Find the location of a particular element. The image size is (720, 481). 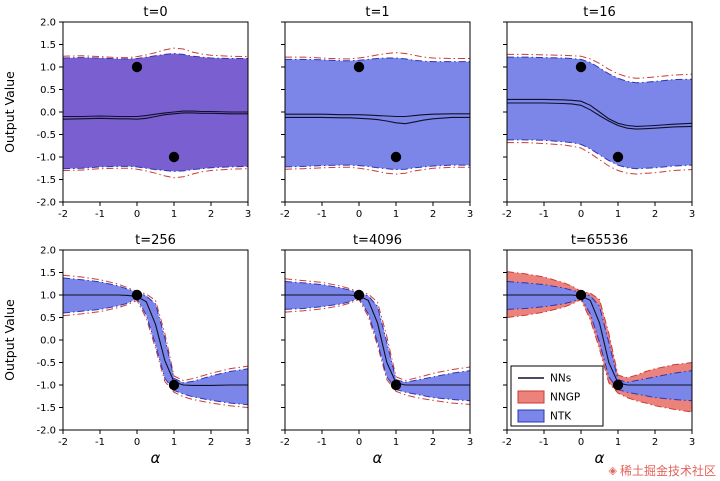

svg-text: t=16 is located at coordinates (599, 12).